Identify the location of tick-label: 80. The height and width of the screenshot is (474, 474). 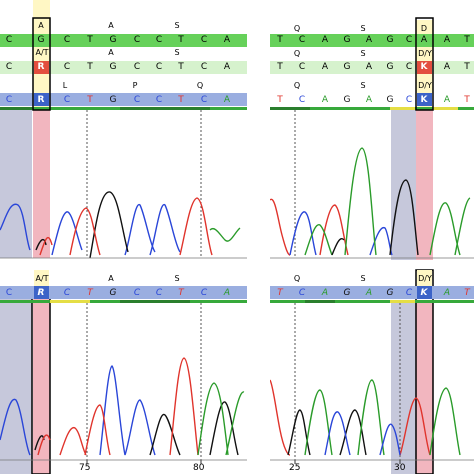
(199, 468).